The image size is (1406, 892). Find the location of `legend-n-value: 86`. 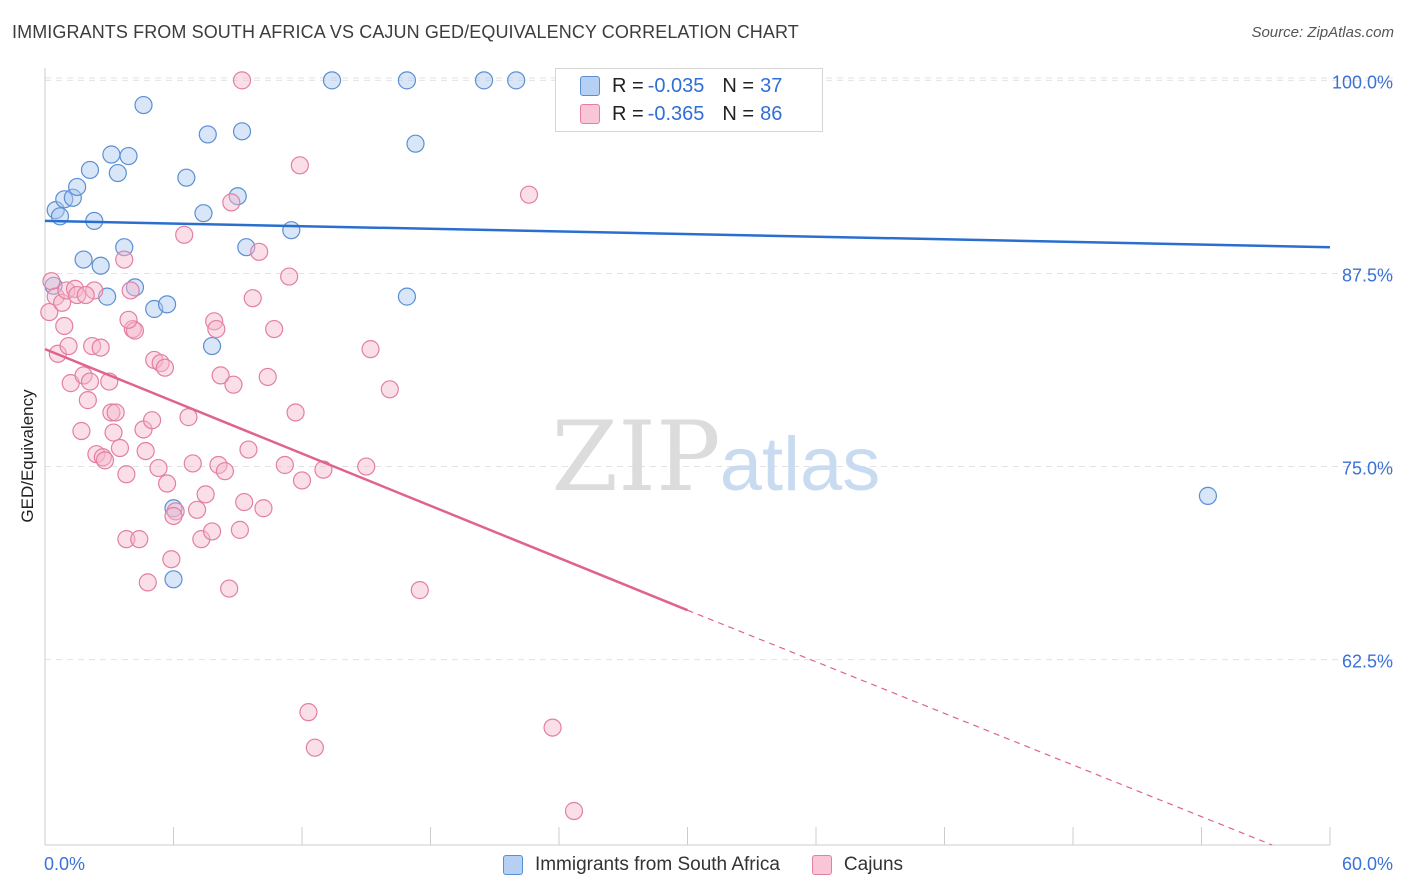

legend-n-value: 86 is located at coordinates (771, 113).